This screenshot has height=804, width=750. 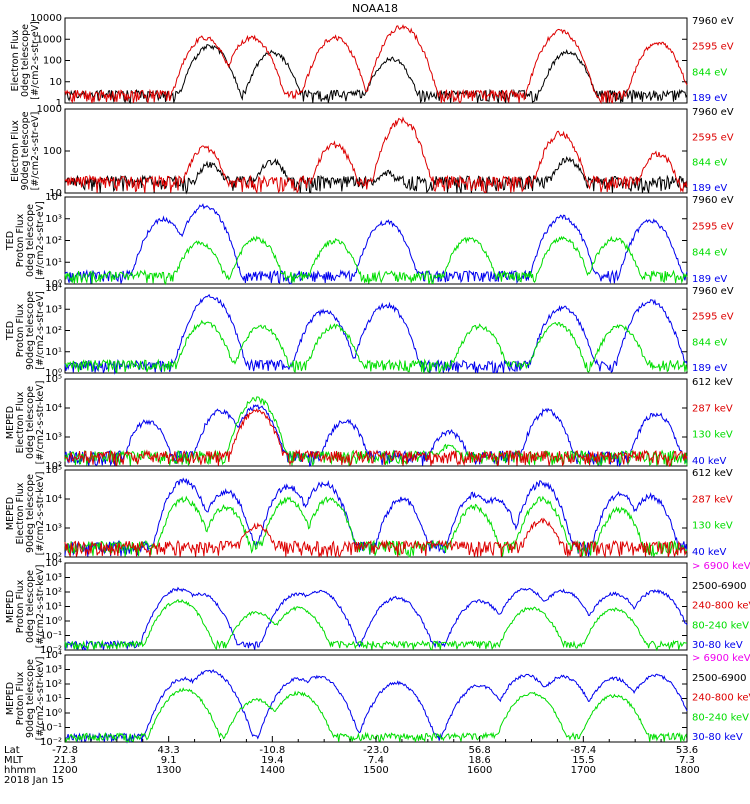 What do you see at coordinates (168, 770) in the screenshot?
I see `x-label-hhmm: 1300` at bounding box center [168, 770].